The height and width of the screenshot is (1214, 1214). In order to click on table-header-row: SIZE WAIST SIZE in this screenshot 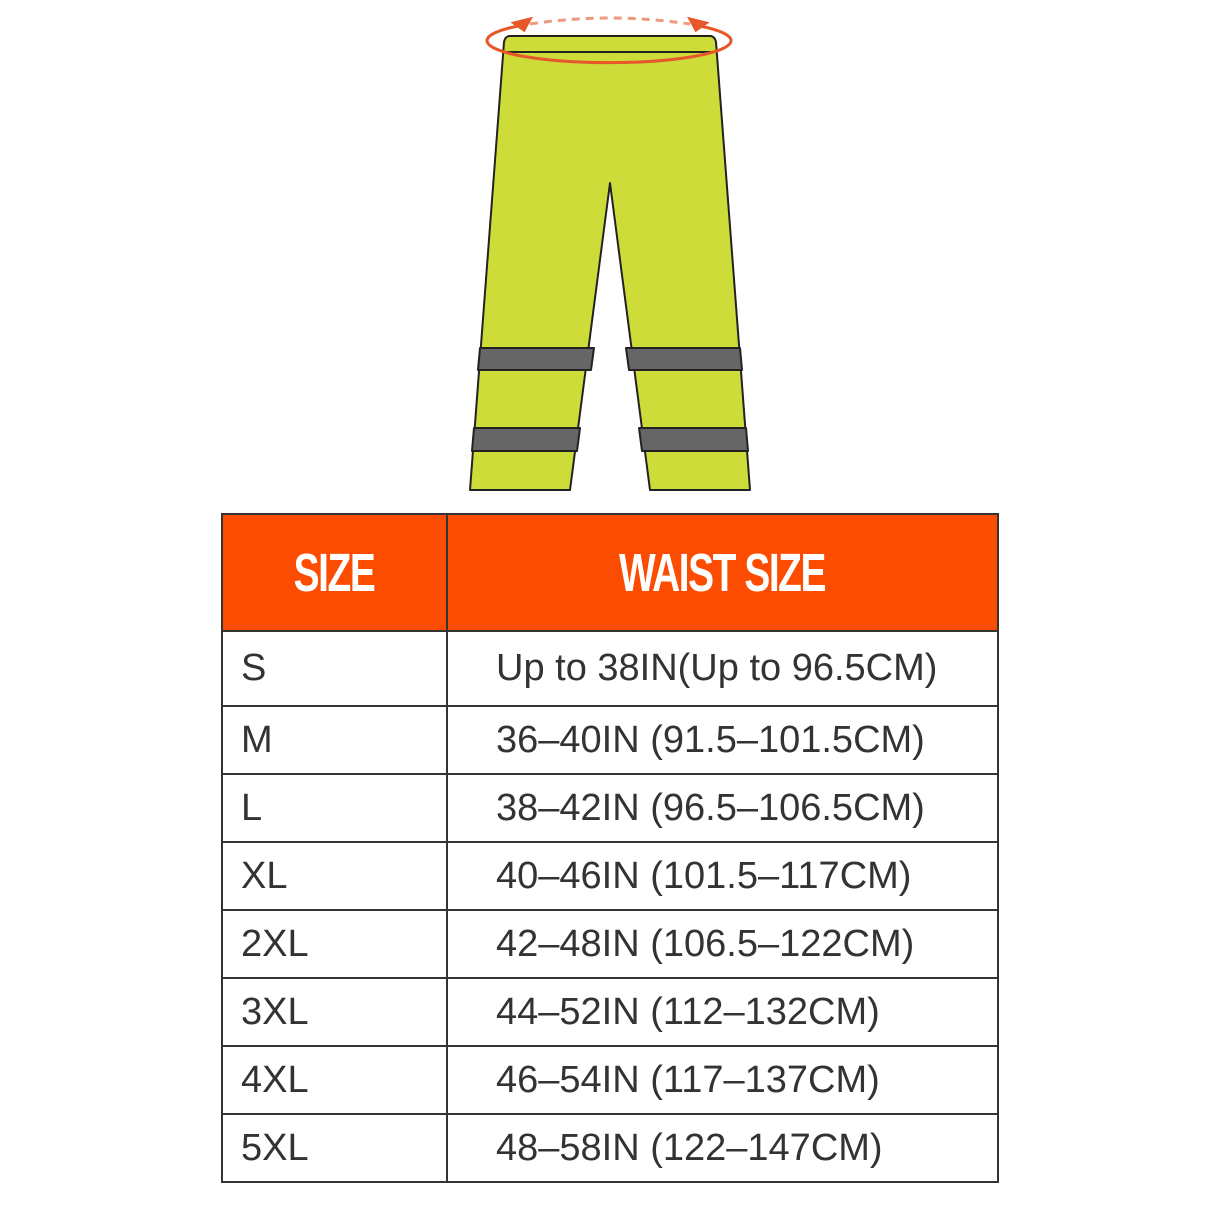, I will do `click(610, 572)`.